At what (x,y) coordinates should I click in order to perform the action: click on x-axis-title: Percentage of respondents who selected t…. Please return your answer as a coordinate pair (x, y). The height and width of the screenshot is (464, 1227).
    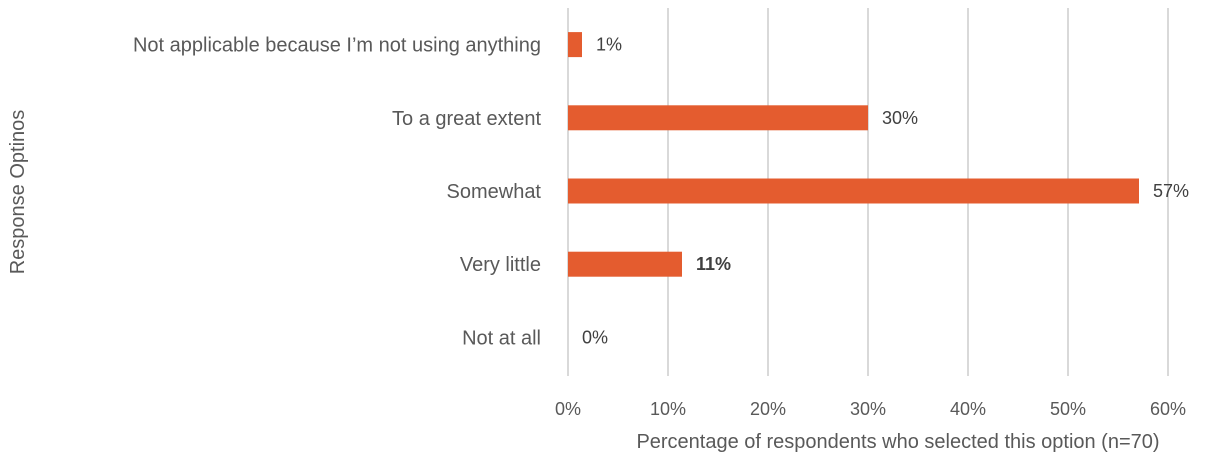
    Looking at the image, I should click on (897, 442).